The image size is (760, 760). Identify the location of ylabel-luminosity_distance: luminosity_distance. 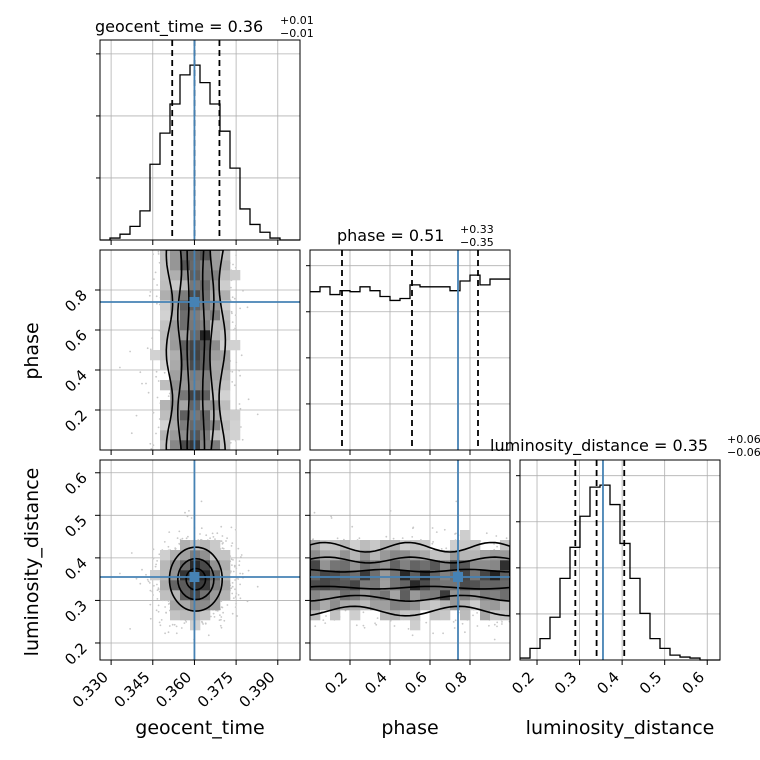
(32, 562).